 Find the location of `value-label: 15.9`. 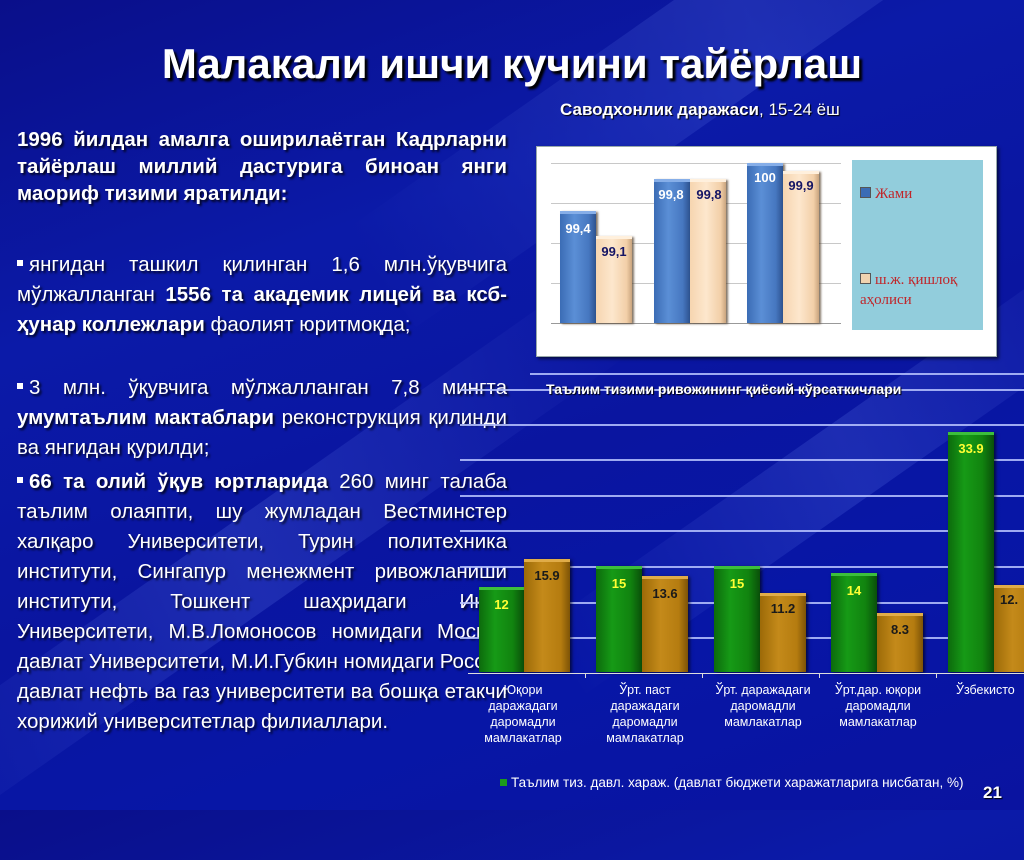

value-label: 15.9 is located at coordinates (547, 575).